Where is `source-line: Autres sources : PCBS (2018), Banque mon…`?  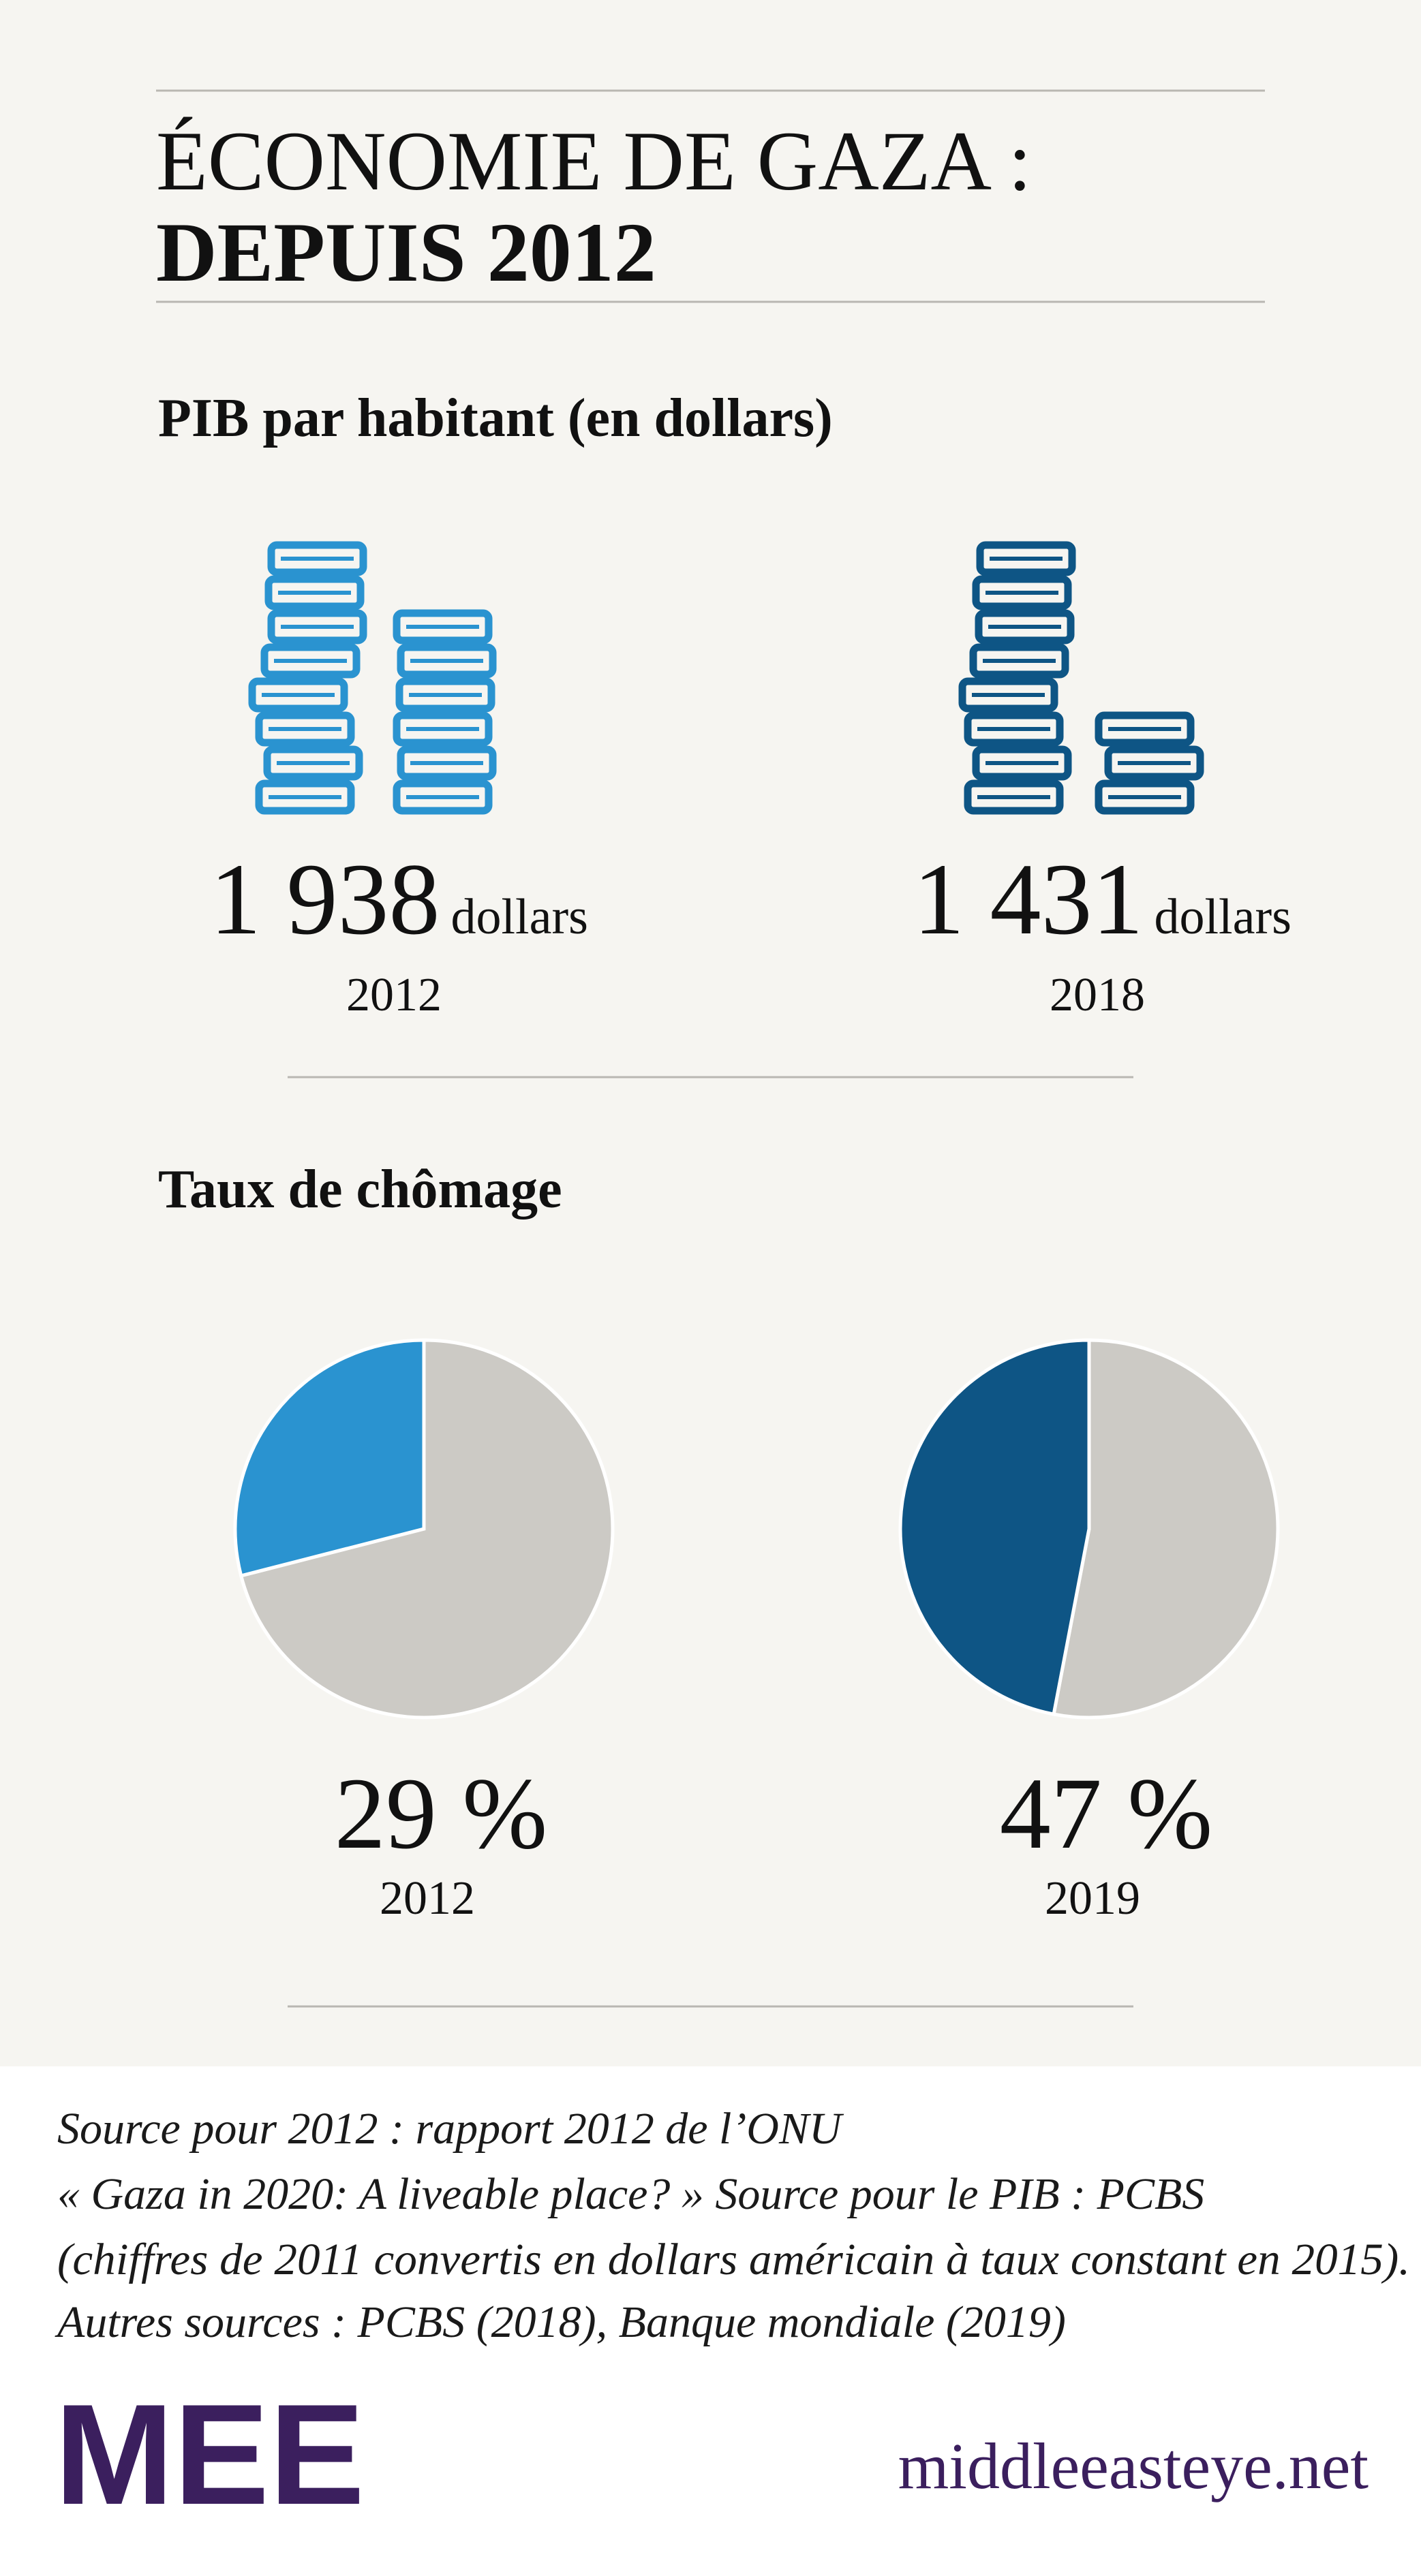 source-line: Autres sources : PCBS (2018), Banque mon… is located at coordinates (560, 2322).